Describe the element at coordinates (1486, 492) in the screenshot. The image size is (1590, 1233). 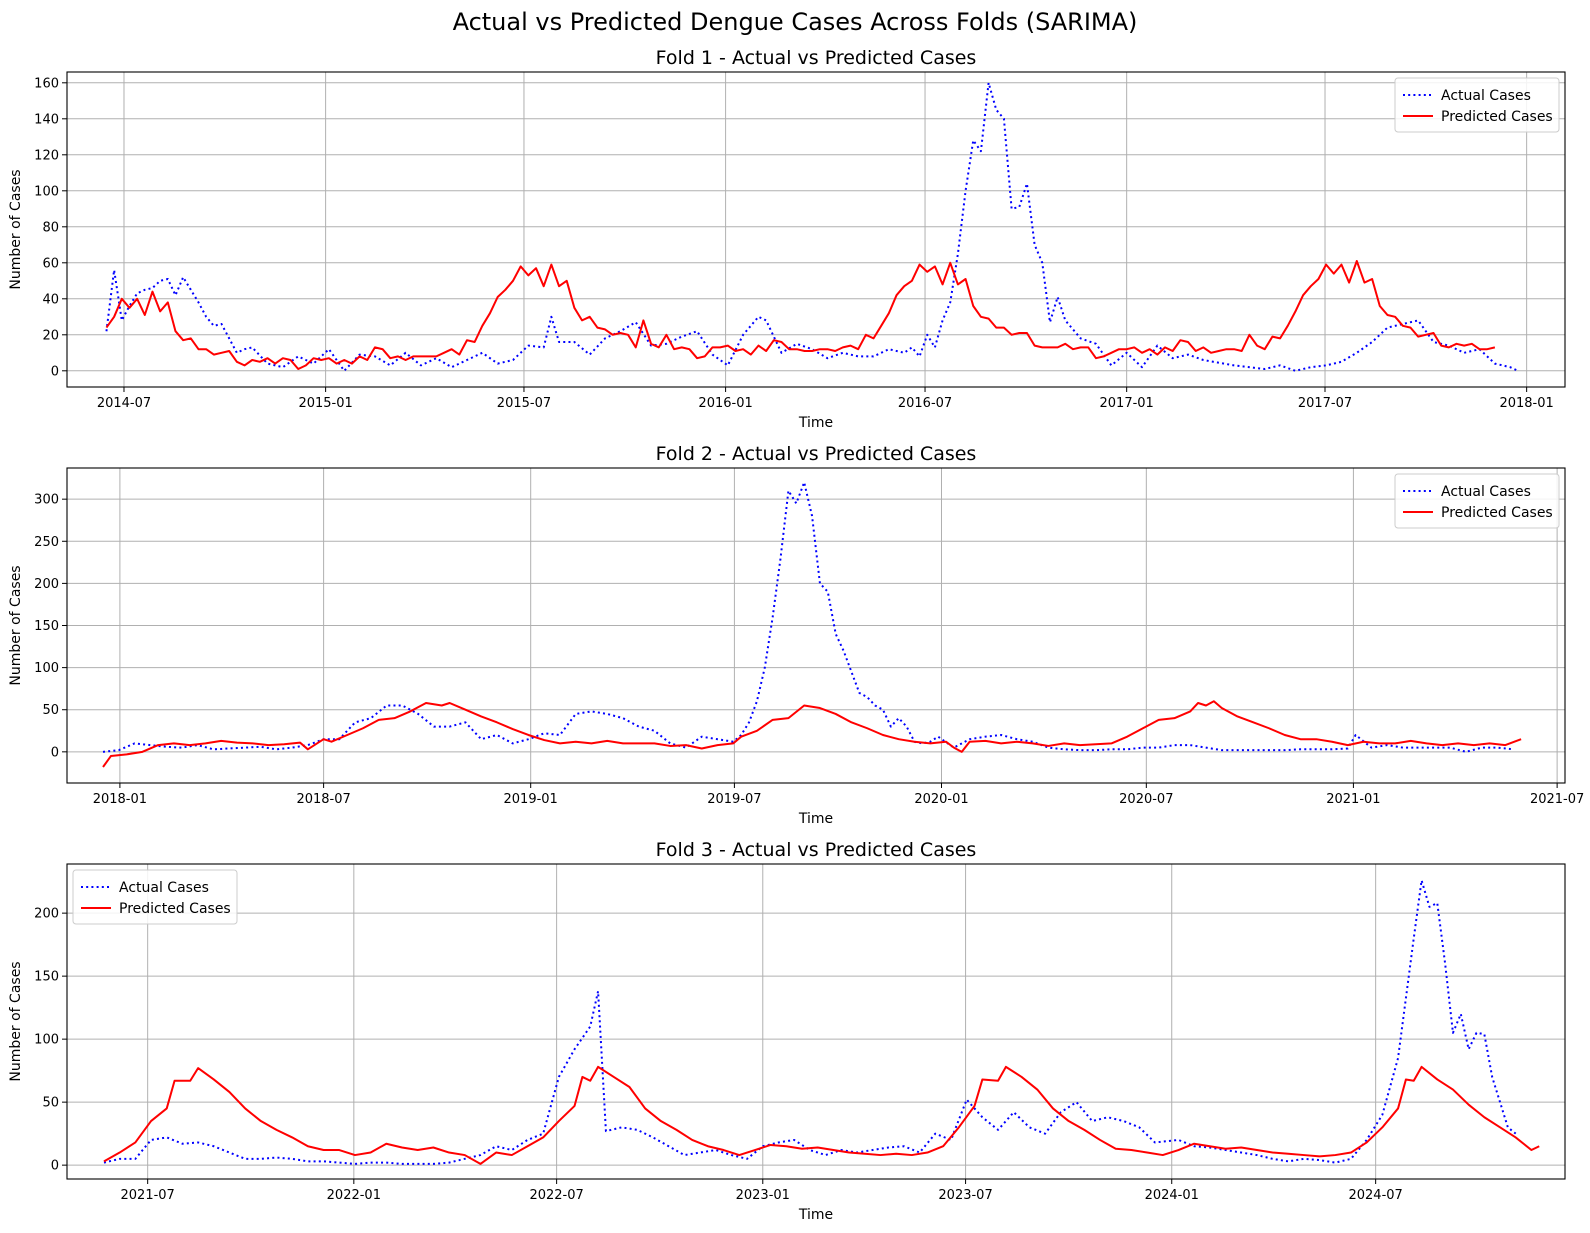
I see `fold2-legend-label: Actual Cases` at that location.